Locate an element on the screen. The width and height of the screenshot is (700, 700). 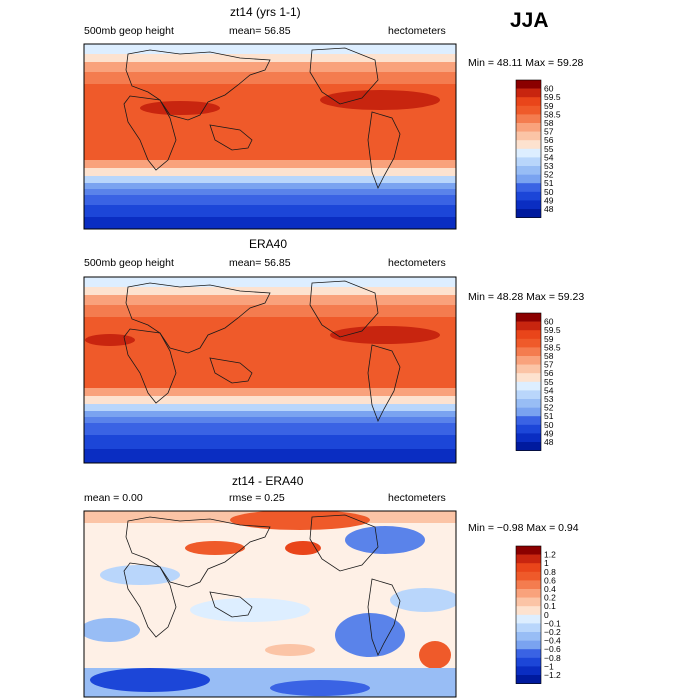
colorbar-1-tick-label: 59 is located at coordinates (549, 106).